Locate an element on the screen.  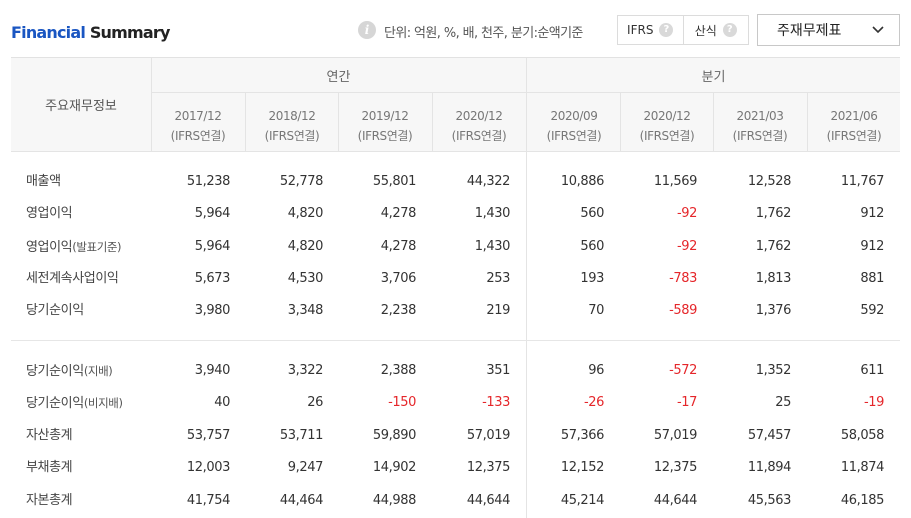
table-cell: 40 is located at coordinates (222, 402).